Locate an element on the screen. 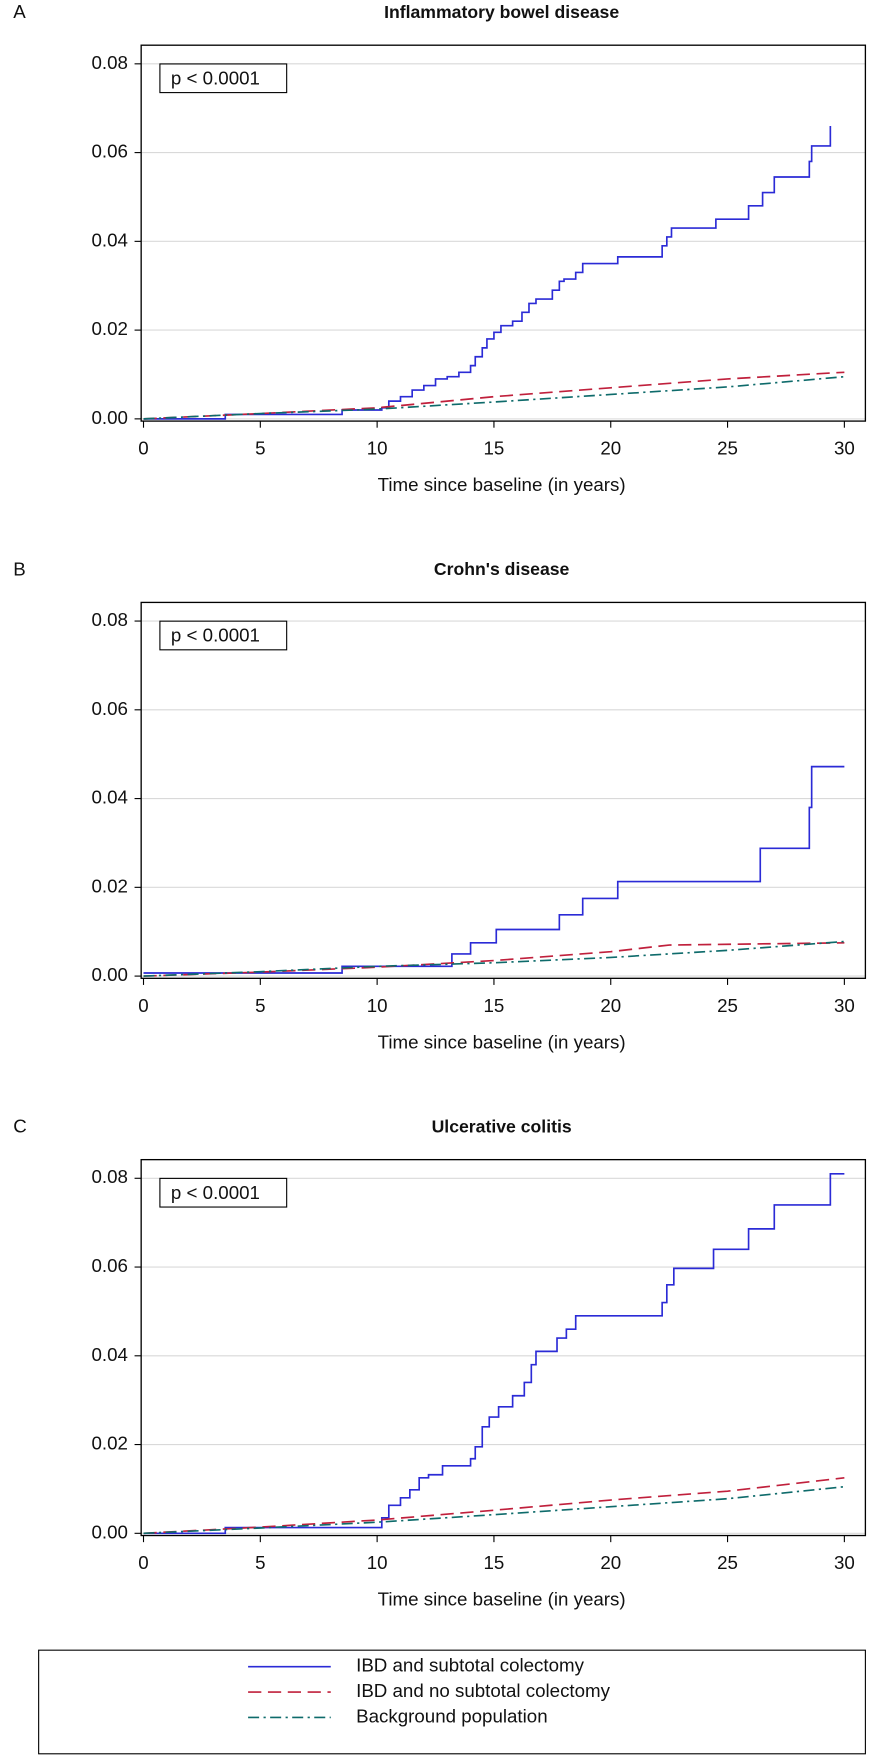  panel-label: A is located at coordinates (19, 11).